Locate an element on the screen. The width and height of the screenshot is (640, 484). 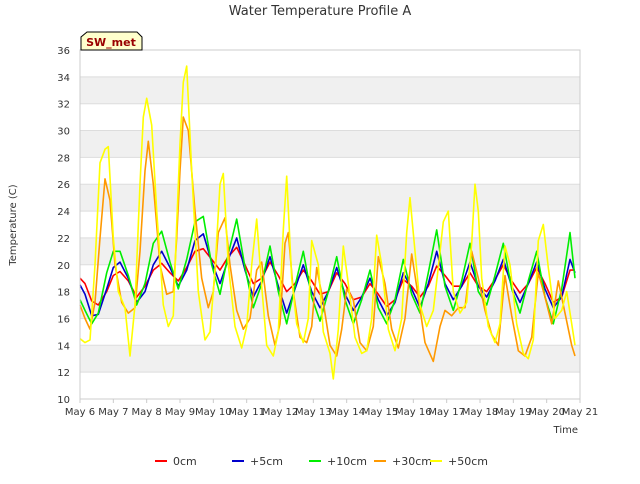
x-tick-label: May 7 is located at coordinates (113, 412).